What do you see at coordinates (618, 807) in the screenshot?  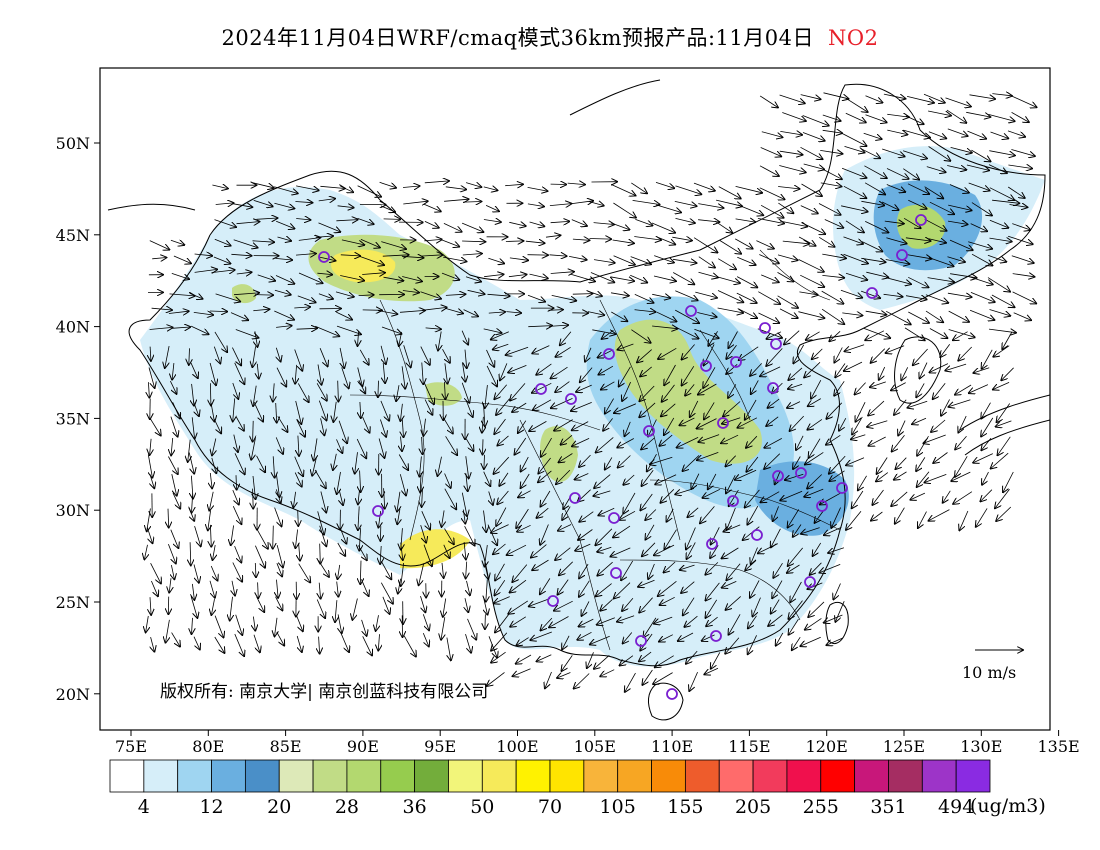 I see `colorbar-label: 105` at bounding box center [618, 807].